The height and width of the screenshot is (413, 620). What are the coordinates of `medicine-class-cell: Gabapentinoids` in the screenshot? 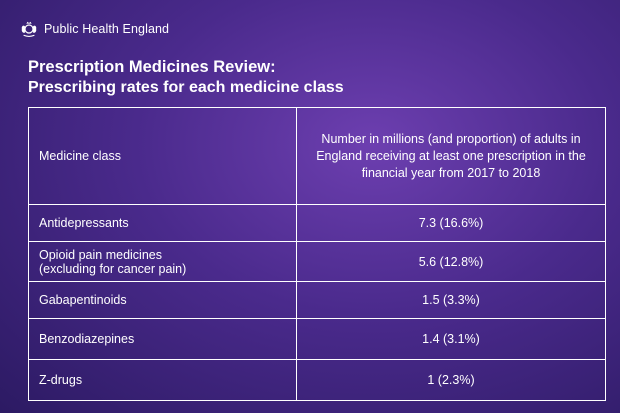 It's located at (162, 300).